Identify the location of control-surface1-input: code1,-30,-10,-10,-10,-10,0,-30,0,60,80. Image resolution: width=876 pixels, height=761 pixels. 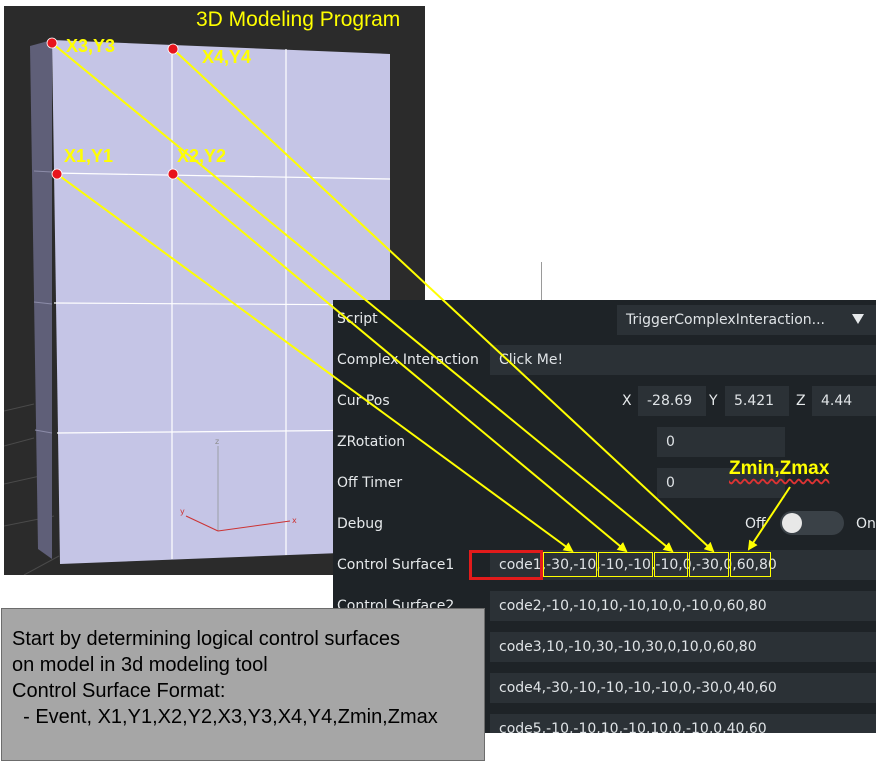
(683, 565).